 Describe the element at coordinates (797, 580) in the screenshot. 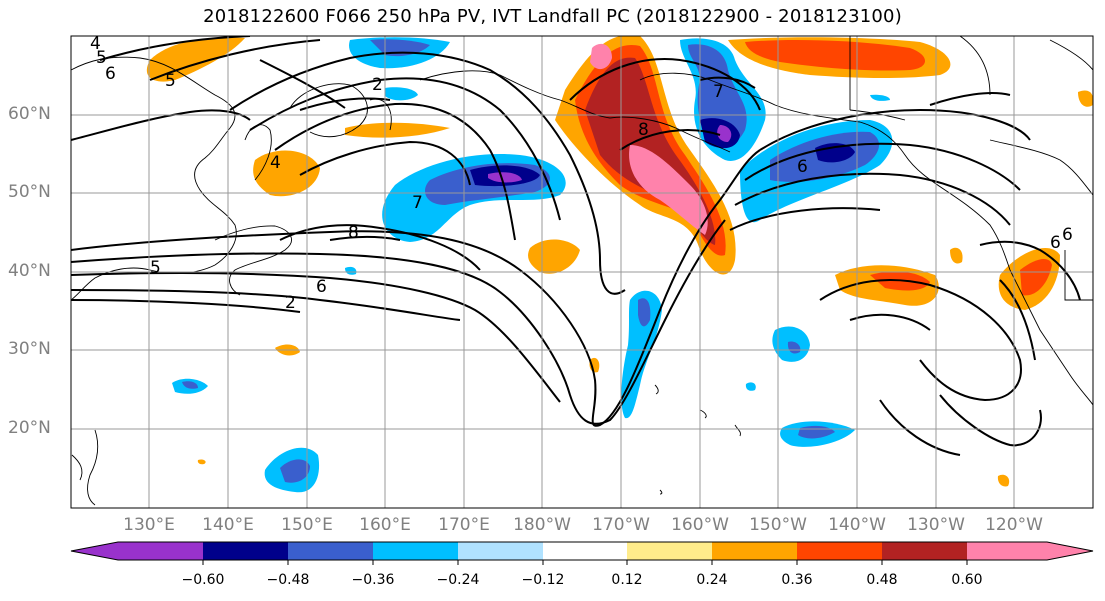

I see `colorbar-tick: 0.36` at that location.